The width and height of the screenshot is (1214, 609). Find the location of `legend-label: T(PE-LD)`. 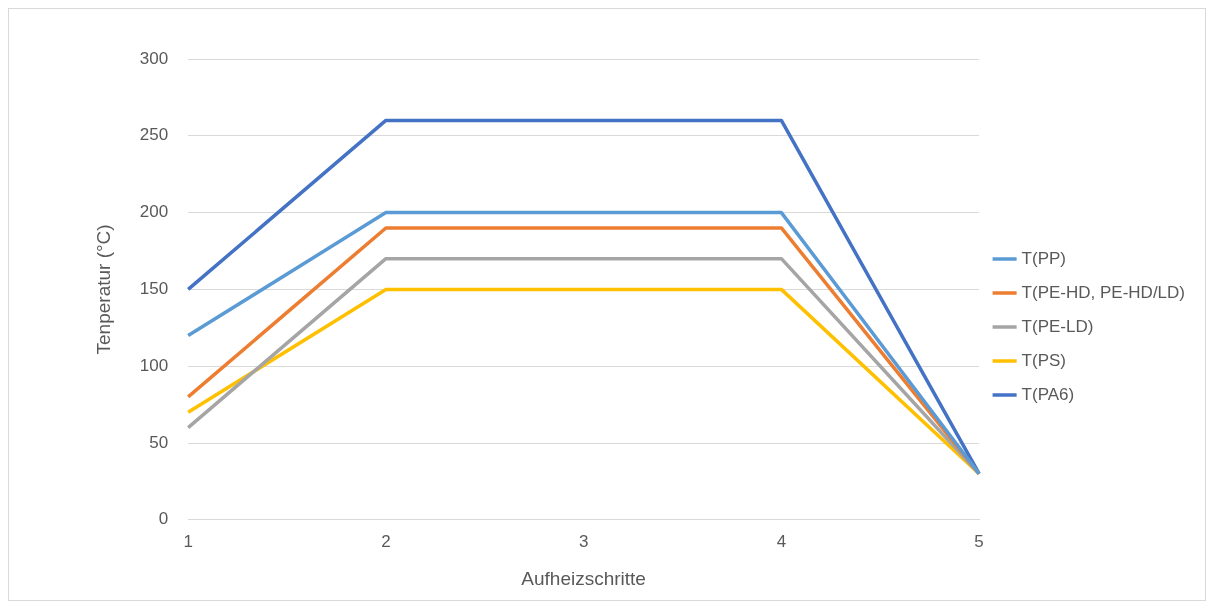

legend-label: T(PE-LD) is located at coordinates (1057, 326).